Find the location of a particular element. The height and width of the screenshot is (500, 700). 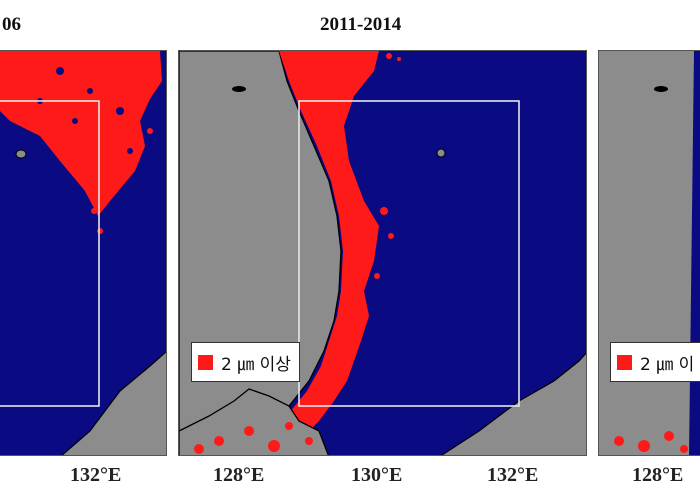

speckle-center is located at coordinates (387, 166).